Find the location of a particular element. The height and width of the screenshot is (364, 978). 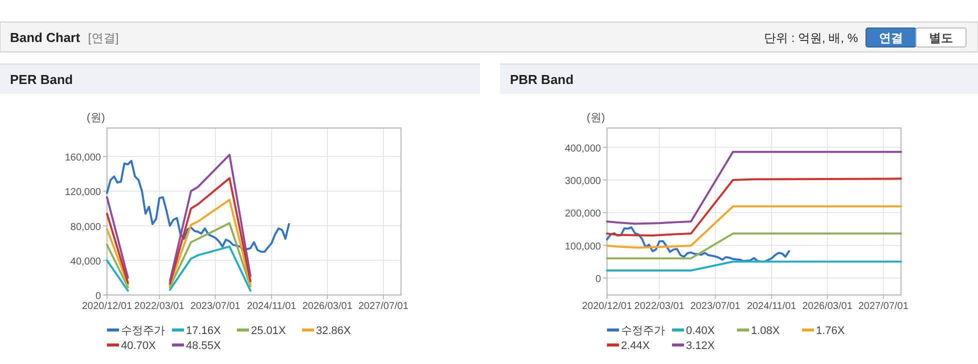

text: Band Chart is located at coordinates (45, 37).